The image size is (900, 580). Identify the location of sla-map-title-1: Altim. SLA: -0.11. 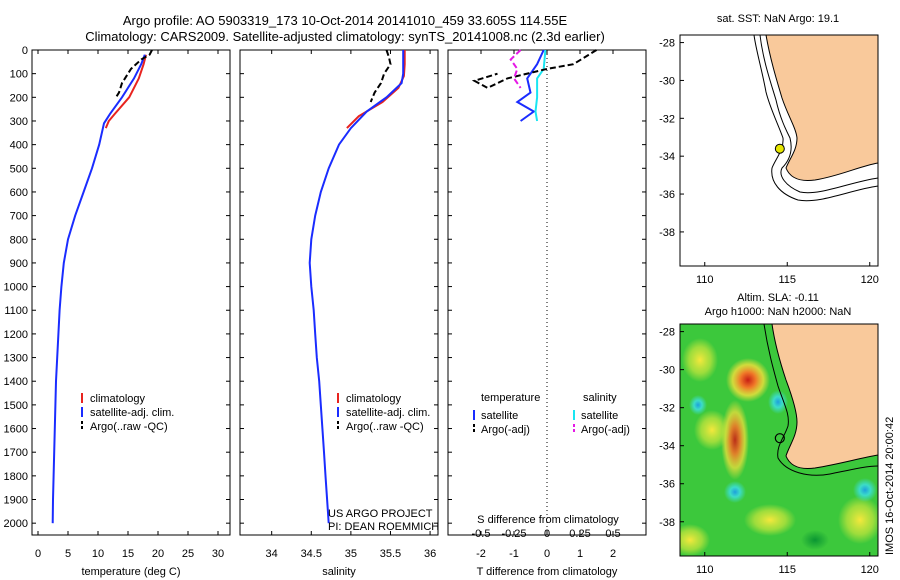
(778, 298).